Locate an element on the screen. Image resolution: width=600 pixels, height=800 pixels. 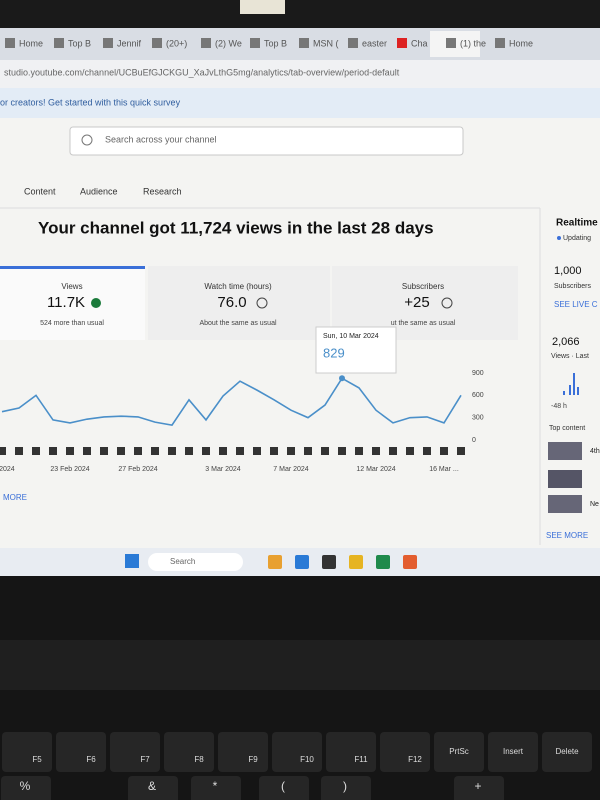
live-link: SEE LIVE C is located at coordinates (576, 304).